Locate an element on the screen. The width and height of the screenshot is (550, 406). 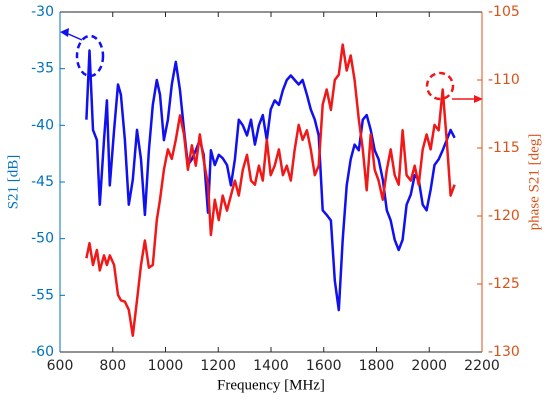
x-tick-label: 1000 is located at coordinates (166, 366).